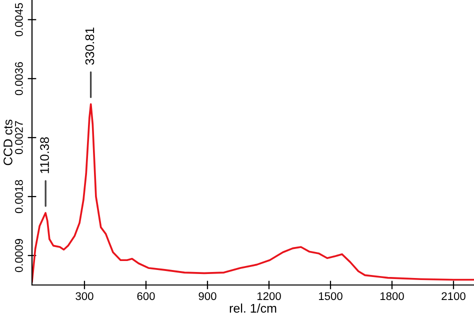 The height and width of the screenshot is (315, 474). What do you see at coordinates (253, 308) in the screenshot?
I see `x-axis-title: rel. 1/cm` at bounding box center [253, 308].